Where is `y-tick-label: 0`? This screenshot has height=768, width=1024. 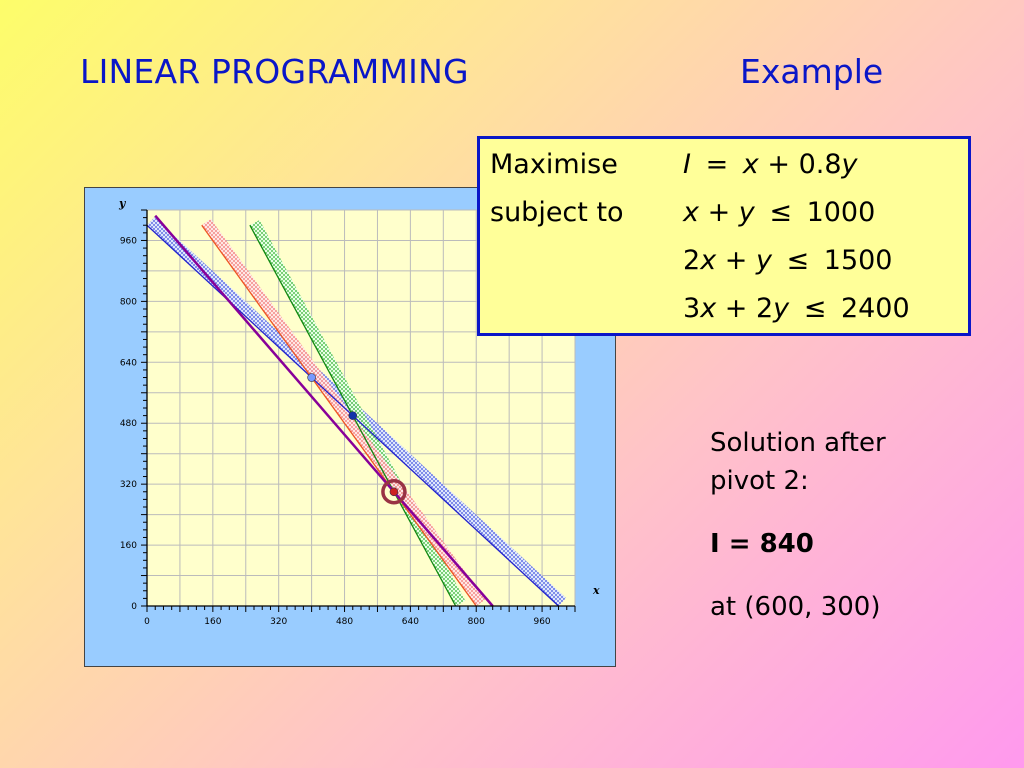 y-tick-label: 0 is located at coordinates (134, 607).